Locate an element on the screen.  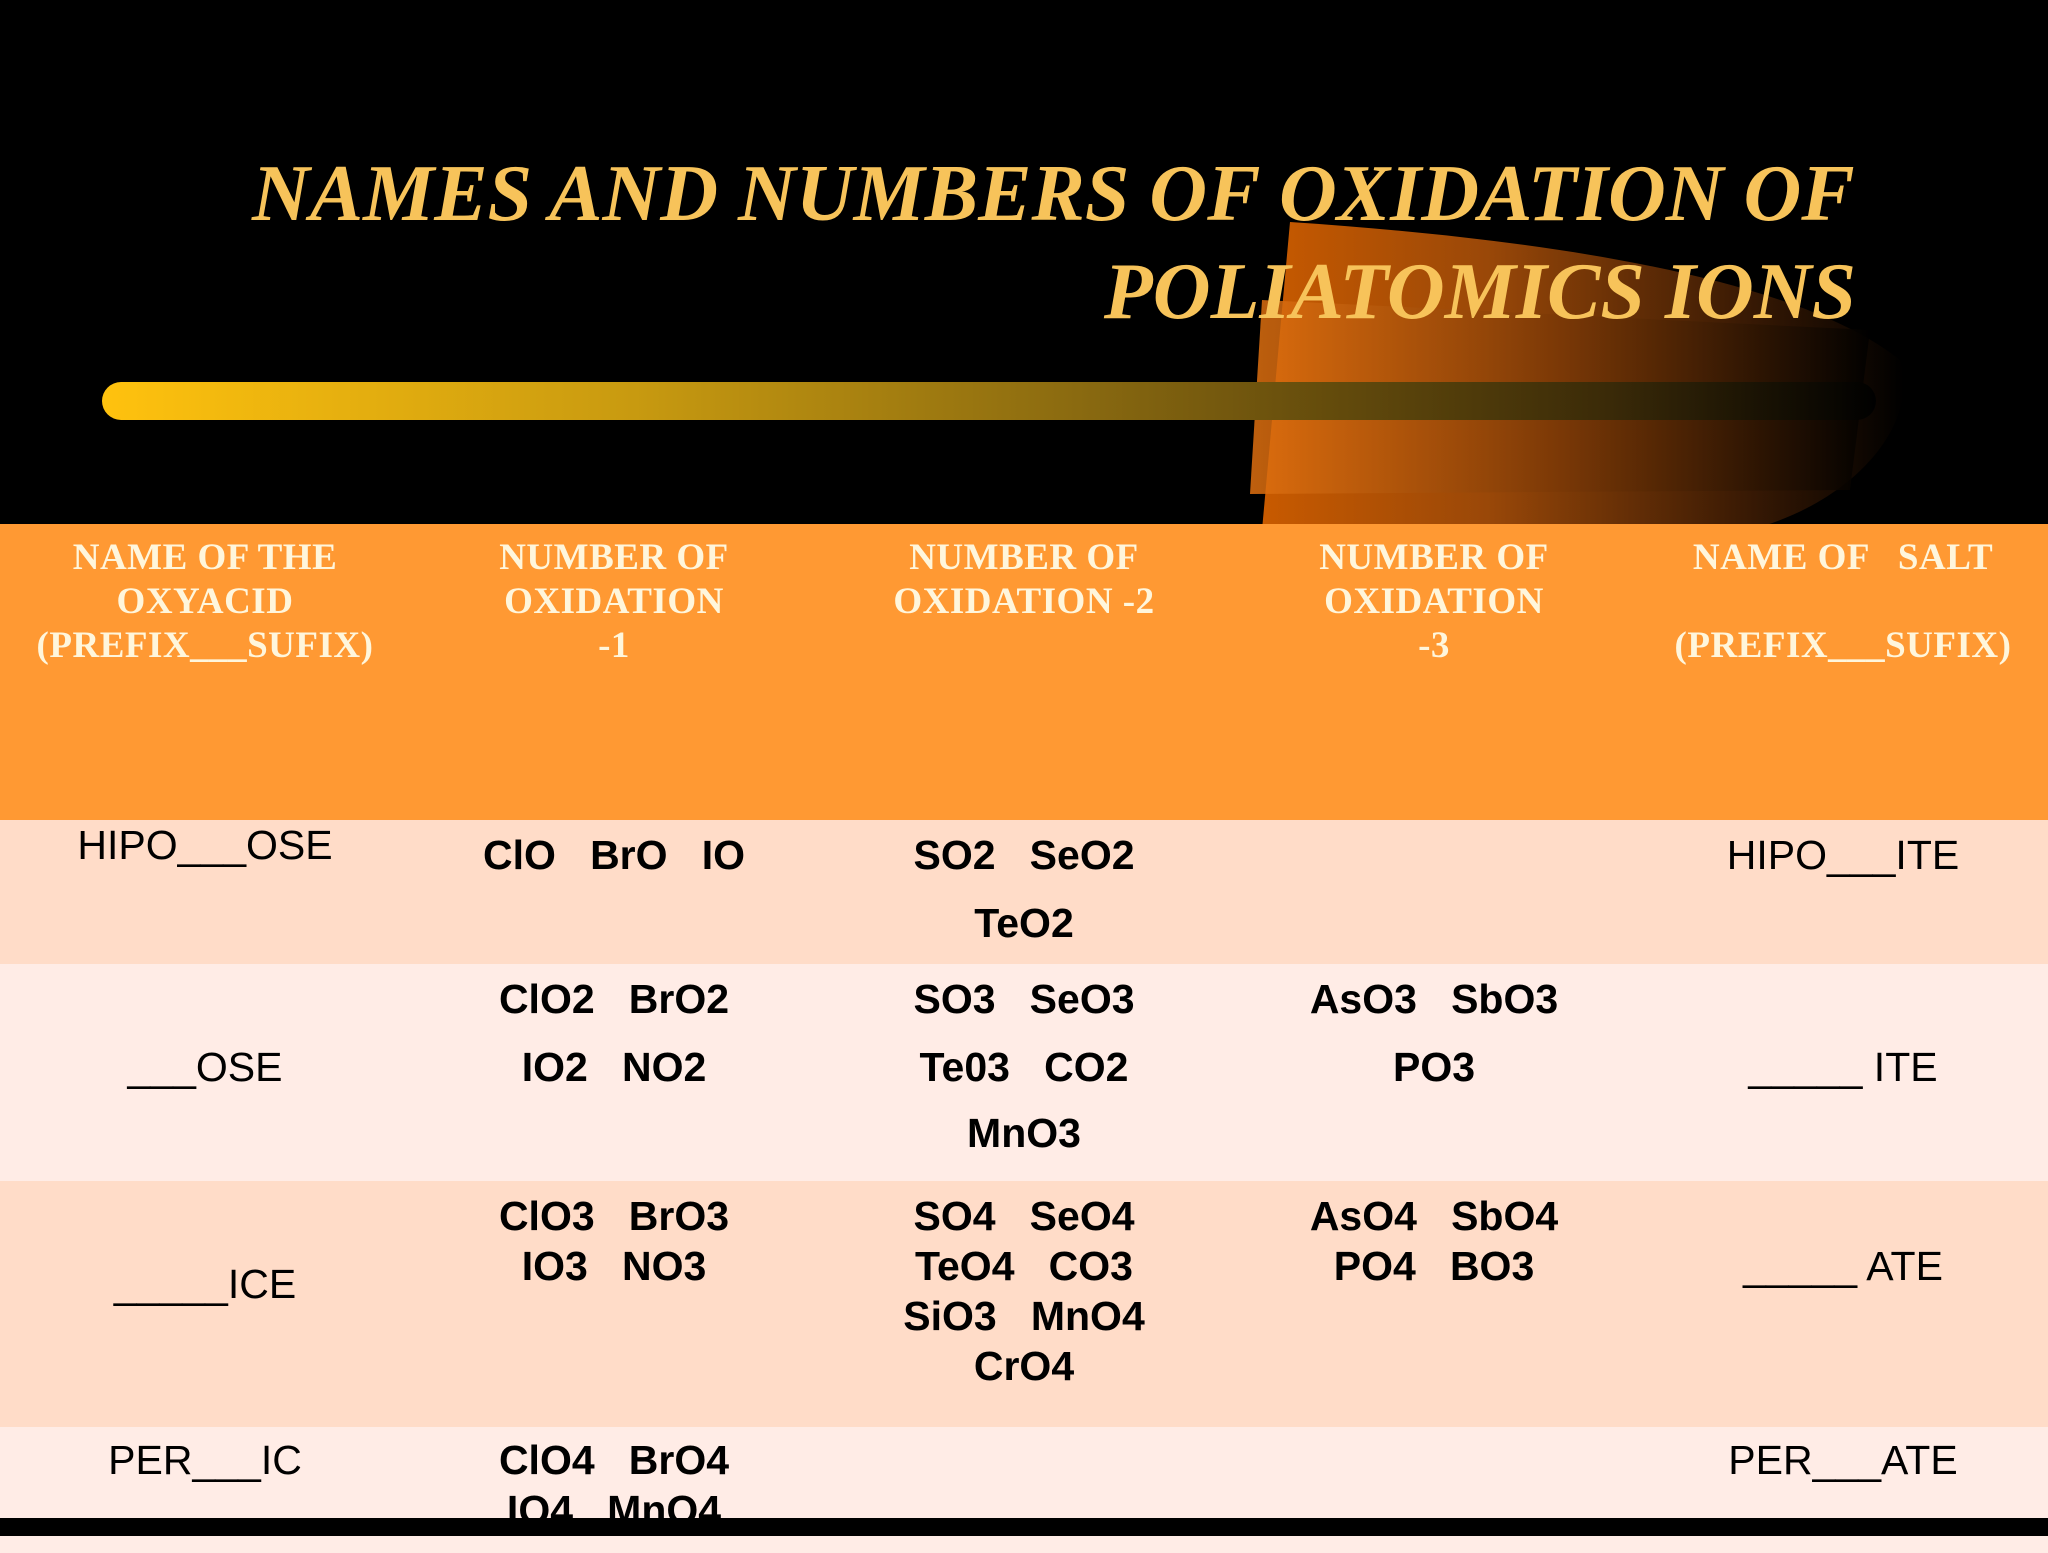
header-oxidation-minus-2: NUMBER OF OXIDATION -2 is located at coordinates (1024, 672).